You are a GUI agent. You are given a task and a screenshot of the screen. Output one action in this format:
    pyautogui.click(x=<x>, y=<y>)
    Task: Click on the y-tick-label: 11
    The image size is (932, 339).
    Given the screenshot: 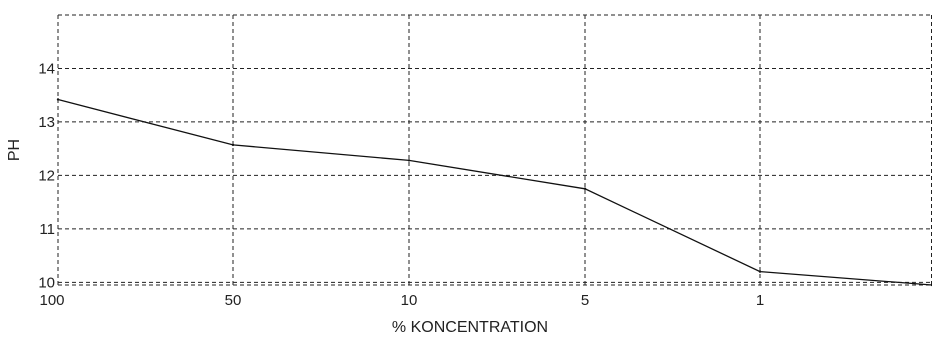 What is the action you would take?
    pyautogui.click(x=47, y=229)
    